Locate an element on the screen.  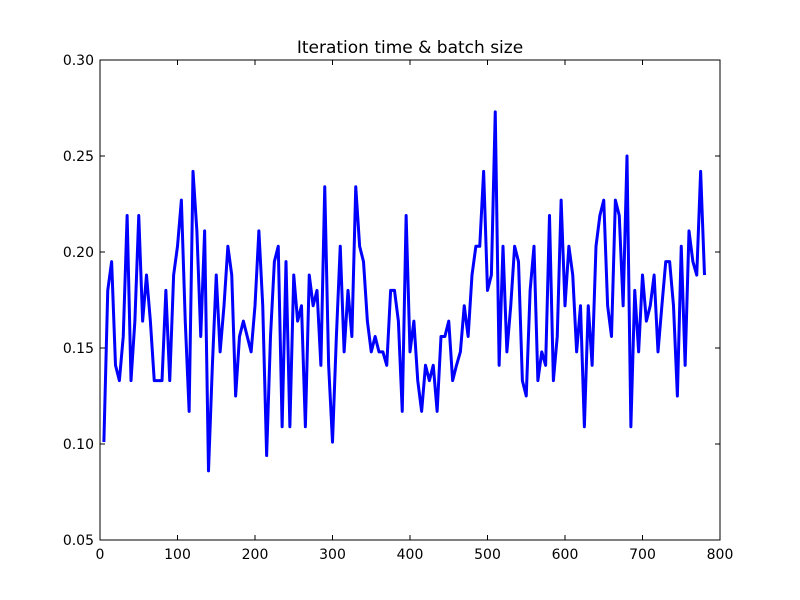
x-tick-label: 600 is located at coordinates (565, 555).